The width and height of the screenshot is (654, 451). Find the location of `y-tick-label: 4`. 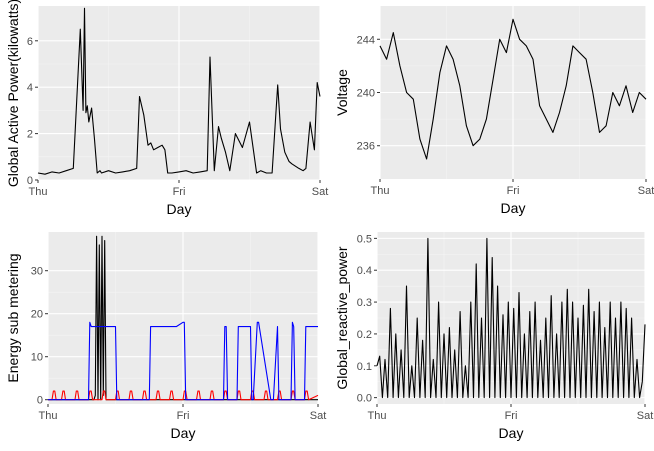

y-tick-label: 4 is located at coordinates (30, 88).